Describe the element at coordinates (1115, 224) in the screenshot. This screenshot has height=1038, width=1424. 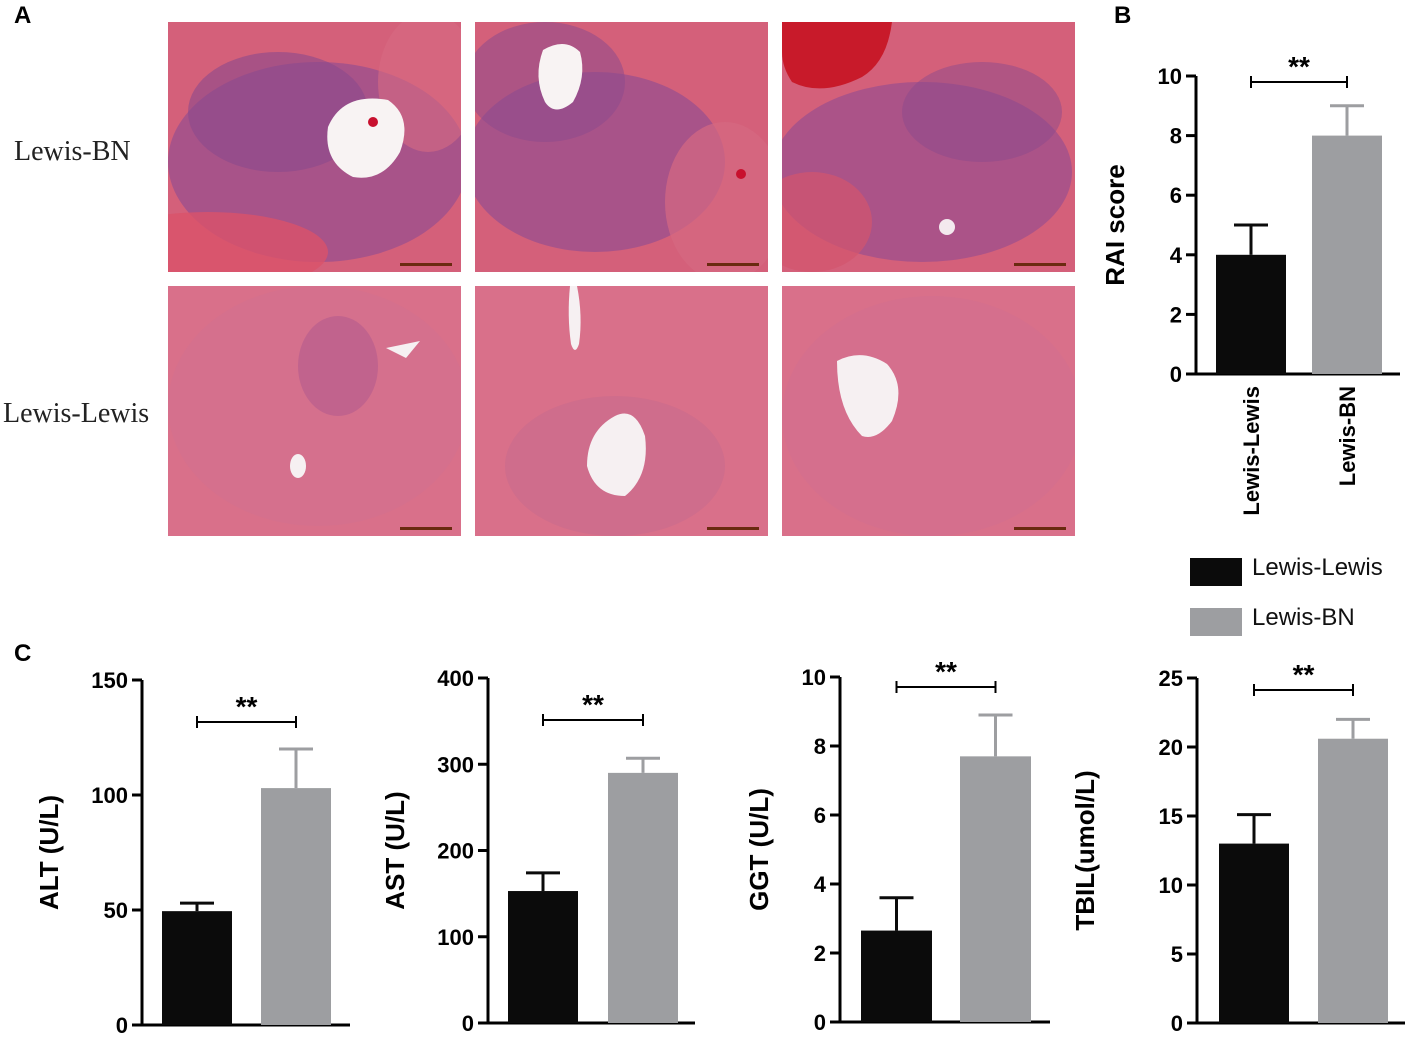
I see `y-axis-label: RAI score` at that location.